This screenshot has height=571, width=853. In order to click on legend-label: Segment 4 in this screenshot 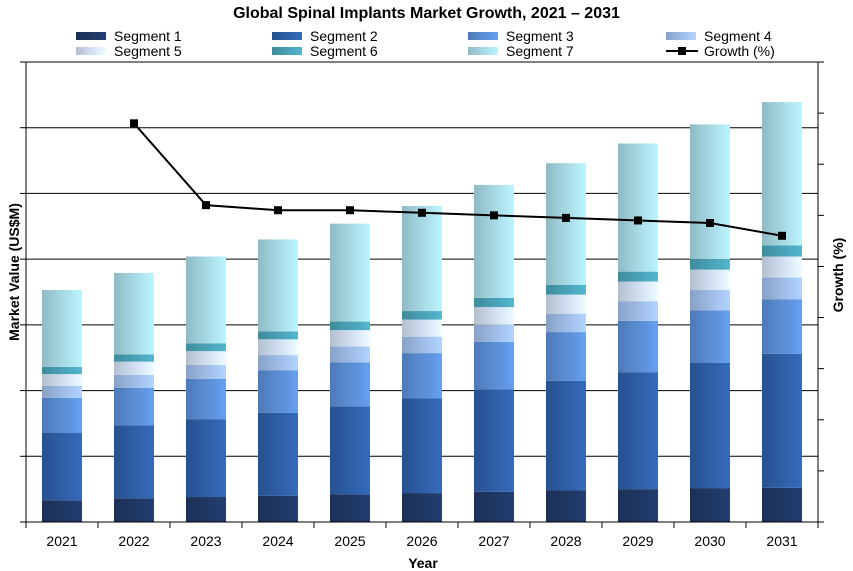, I will do `click(738, 36)`.